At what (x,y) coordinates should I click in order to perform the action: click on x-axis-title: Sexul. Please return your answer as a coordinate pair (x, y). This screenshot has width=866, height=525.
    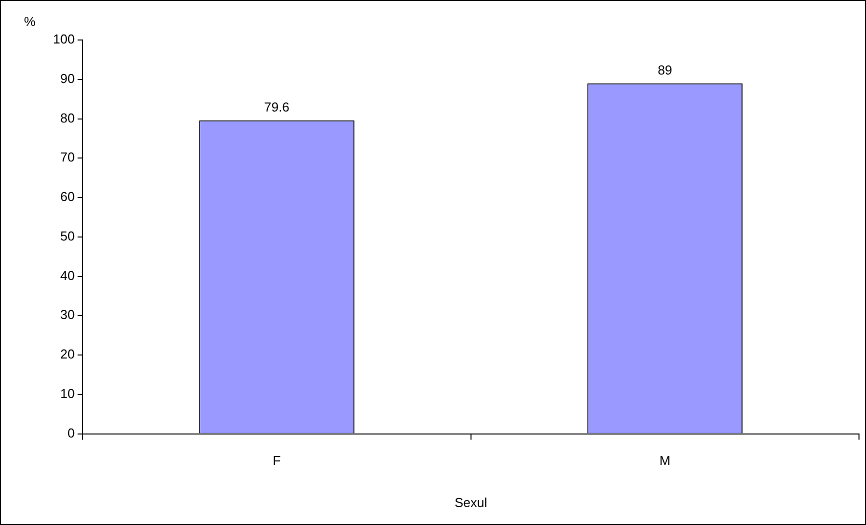
    Looking at the image, I should click on (471, 502).